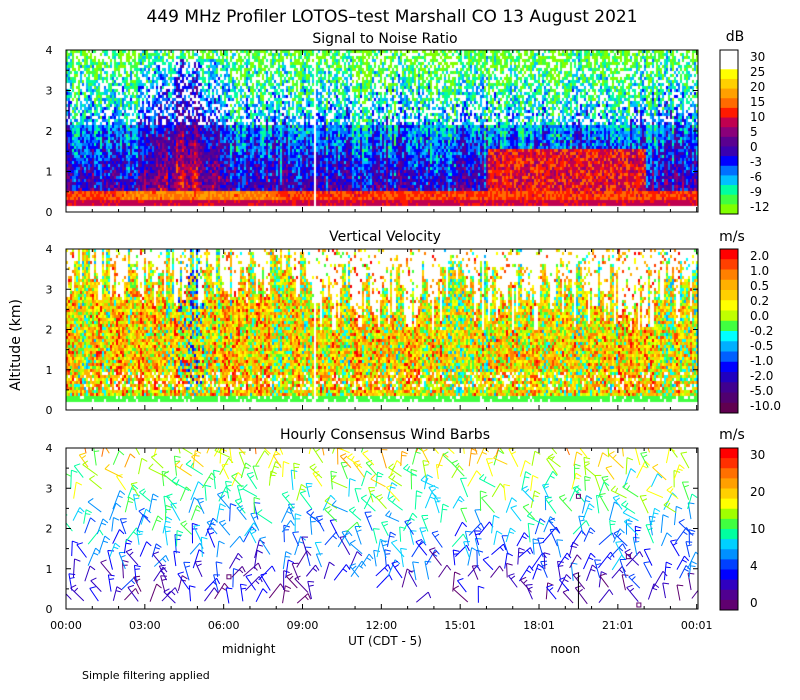 This screenshot has height=700, width=800. I want to click on colorbar-label: -9, so click(756, 192).